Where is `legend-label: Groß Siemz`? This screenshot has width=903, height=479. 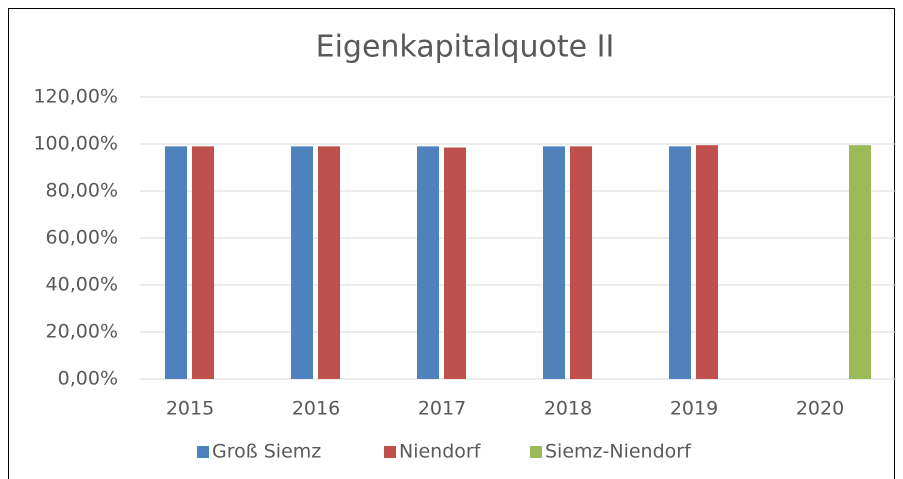
legend-label: Groß Siemz is located at coordinates (266, 452).